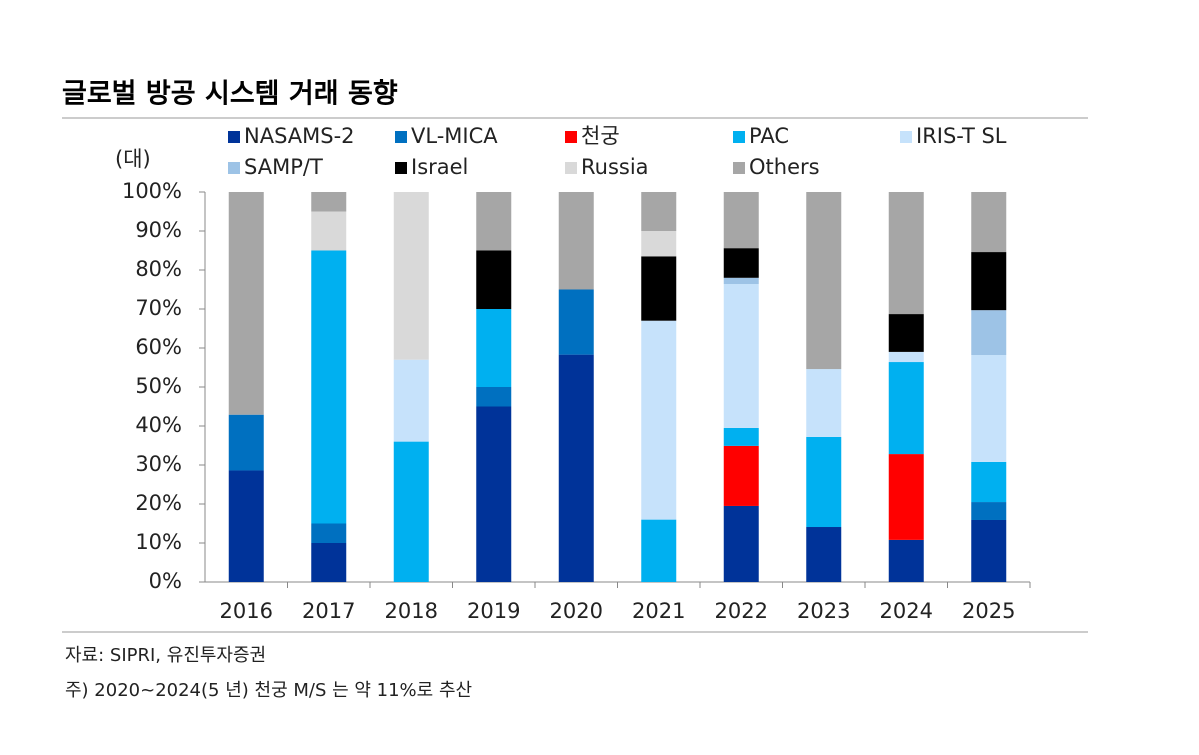  Describe the element at coordinates (328, 611) in the screenshot. I see `x-tick-label: 2017` at that location.